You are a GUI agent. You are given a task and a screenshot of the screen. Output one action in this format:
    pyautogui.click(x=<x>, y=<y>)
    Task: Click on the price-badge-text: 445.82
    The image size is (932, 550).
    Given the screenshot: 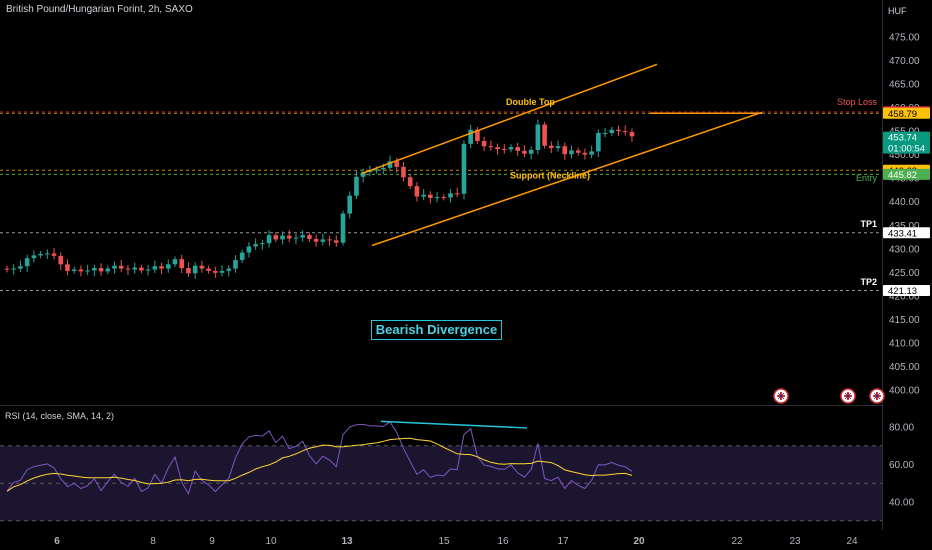 What is the action you would take?
    pyautogui.click(x=902, y=175)
    